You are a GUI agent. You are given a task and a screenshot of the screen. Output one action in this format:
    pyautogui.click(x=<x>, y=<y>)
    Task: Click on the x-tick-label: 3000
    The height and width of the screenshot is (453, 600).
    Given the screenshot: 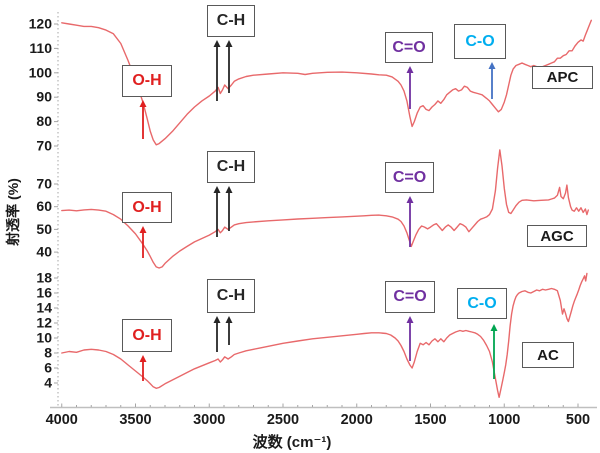 What is the action you would take?
    pyautogui.click(x=209, y=420)
    